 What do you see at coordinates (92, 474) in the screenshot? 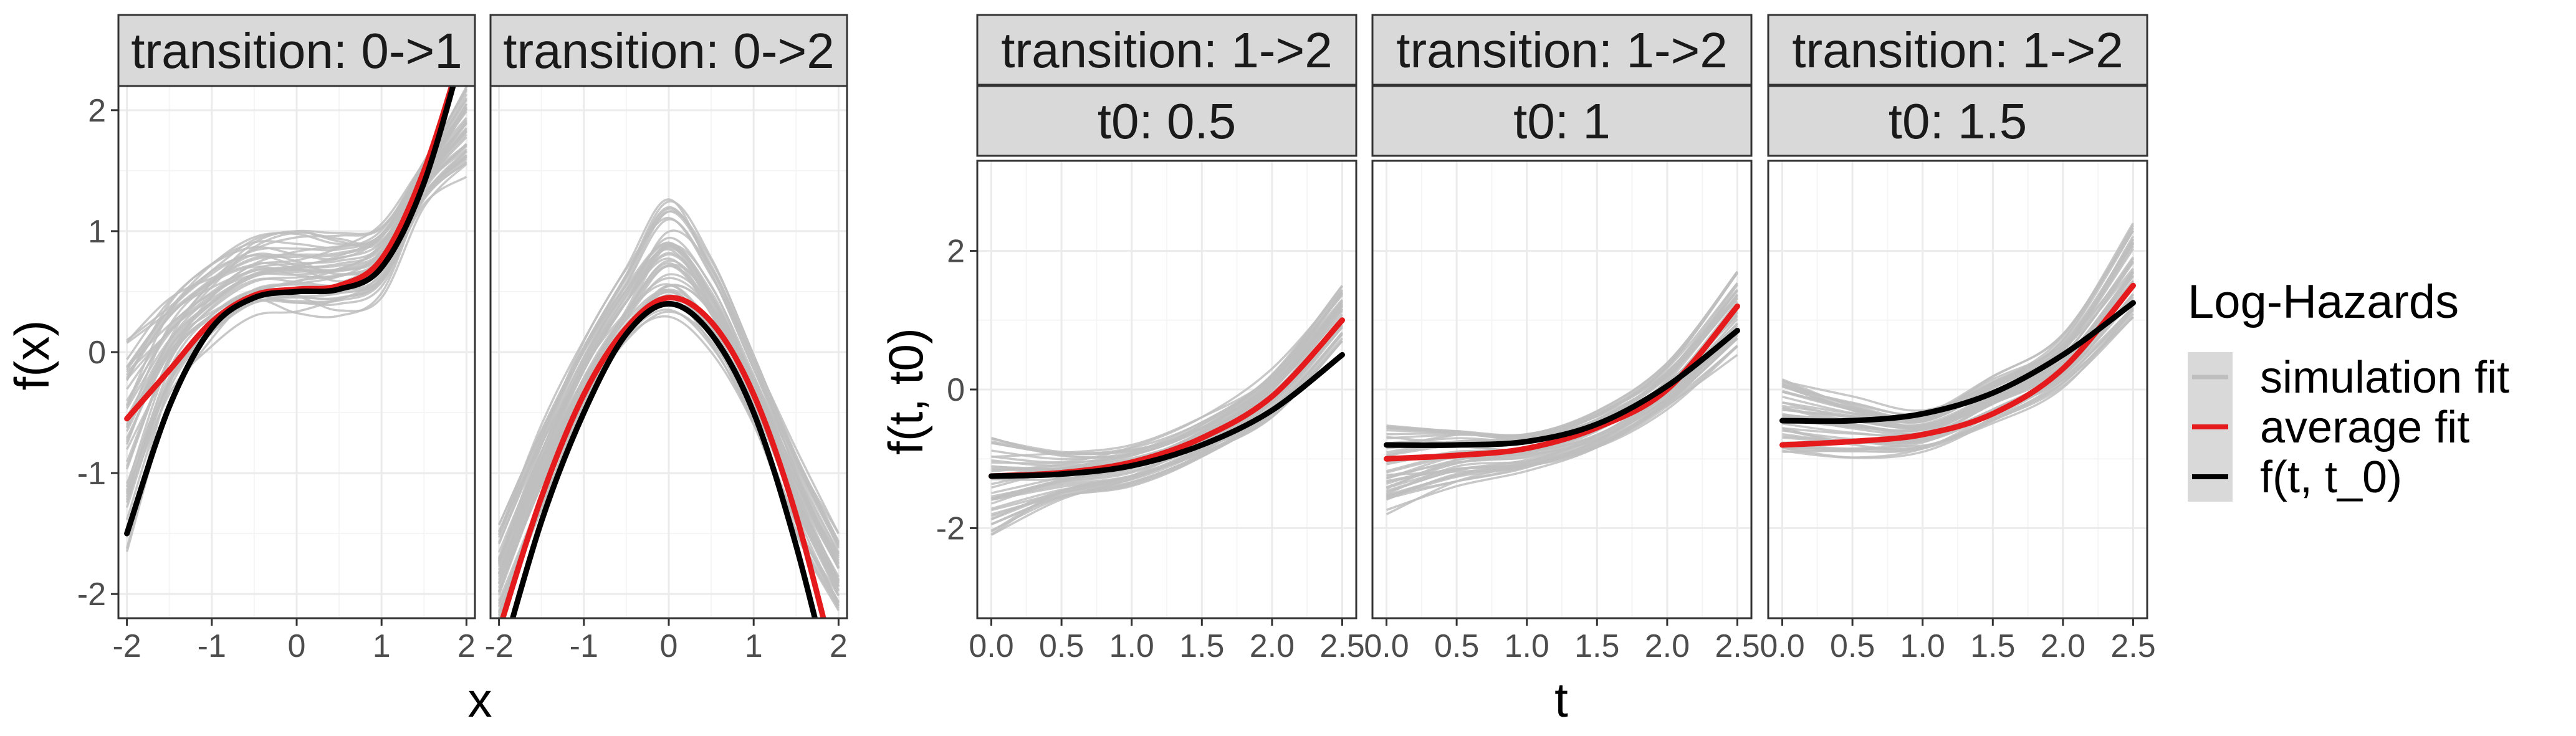
I see `y-tick-label: -1` at bounding box center [92, 474].